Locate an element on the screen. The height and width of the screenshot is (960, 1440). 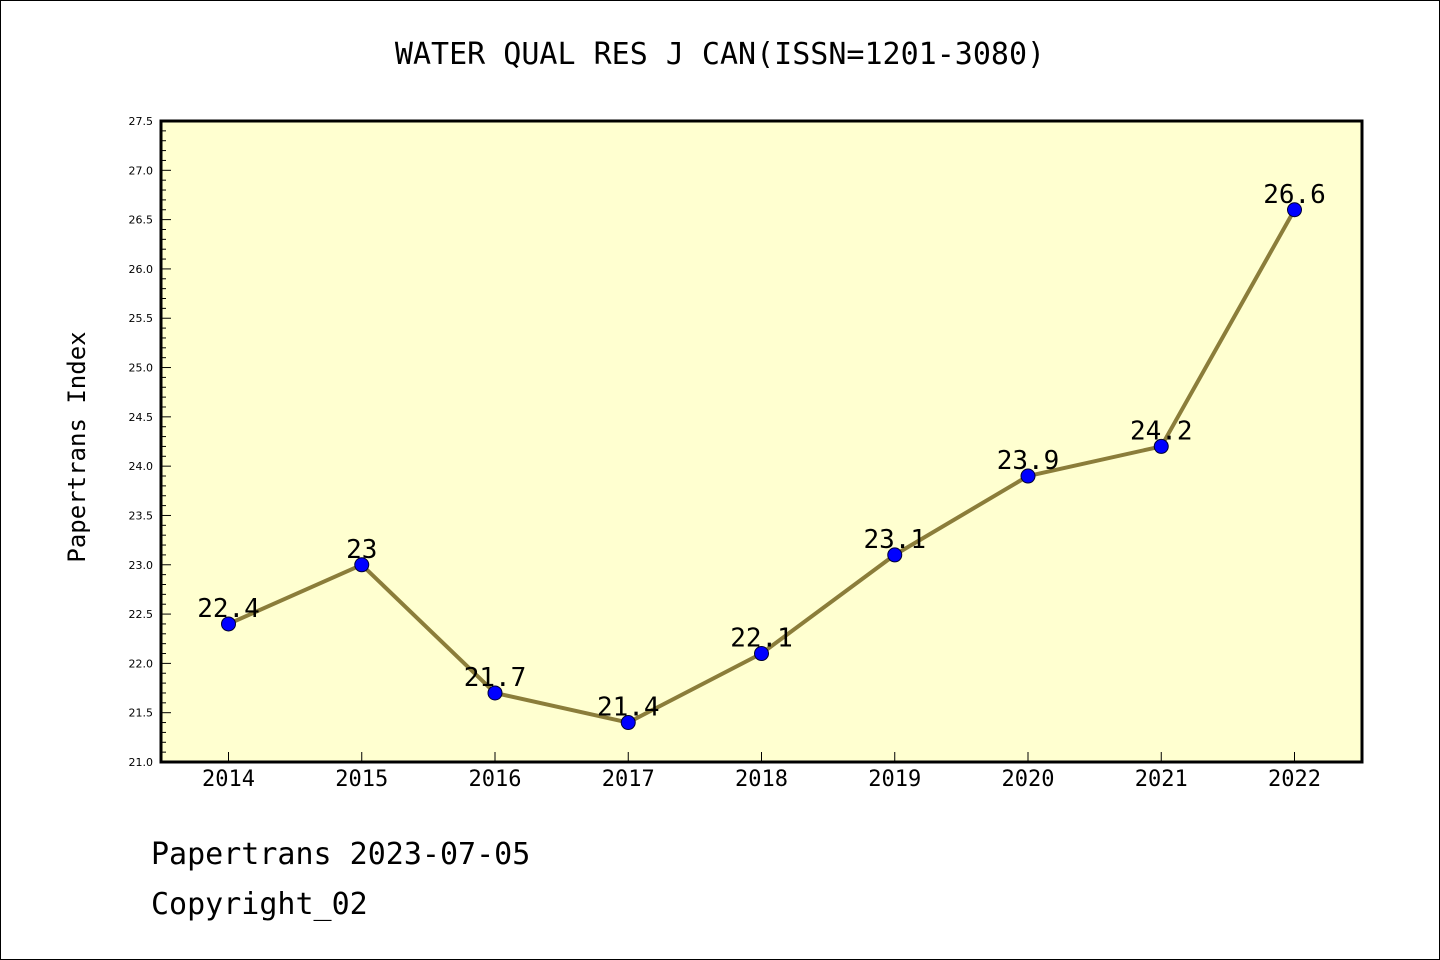
y-tick-label: 26.5 is located at coordinates (141, 220).